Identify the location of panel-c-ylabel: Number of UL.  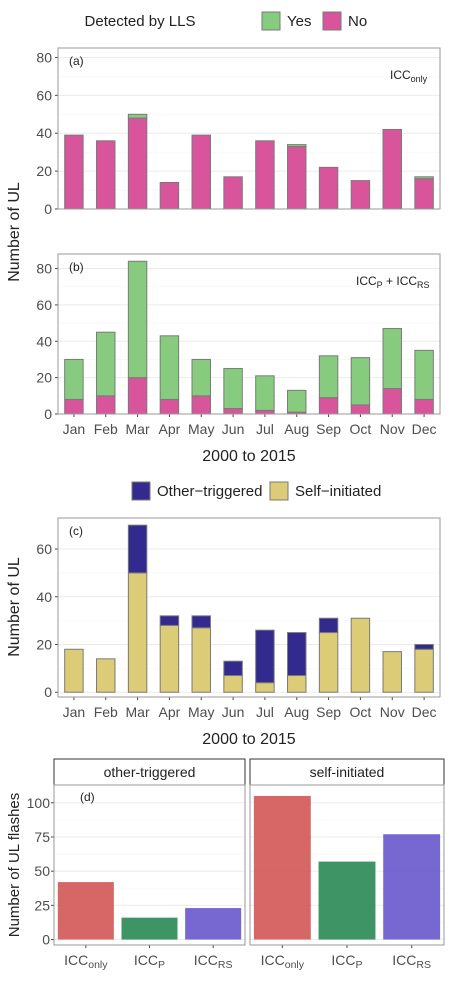
(14, 607).